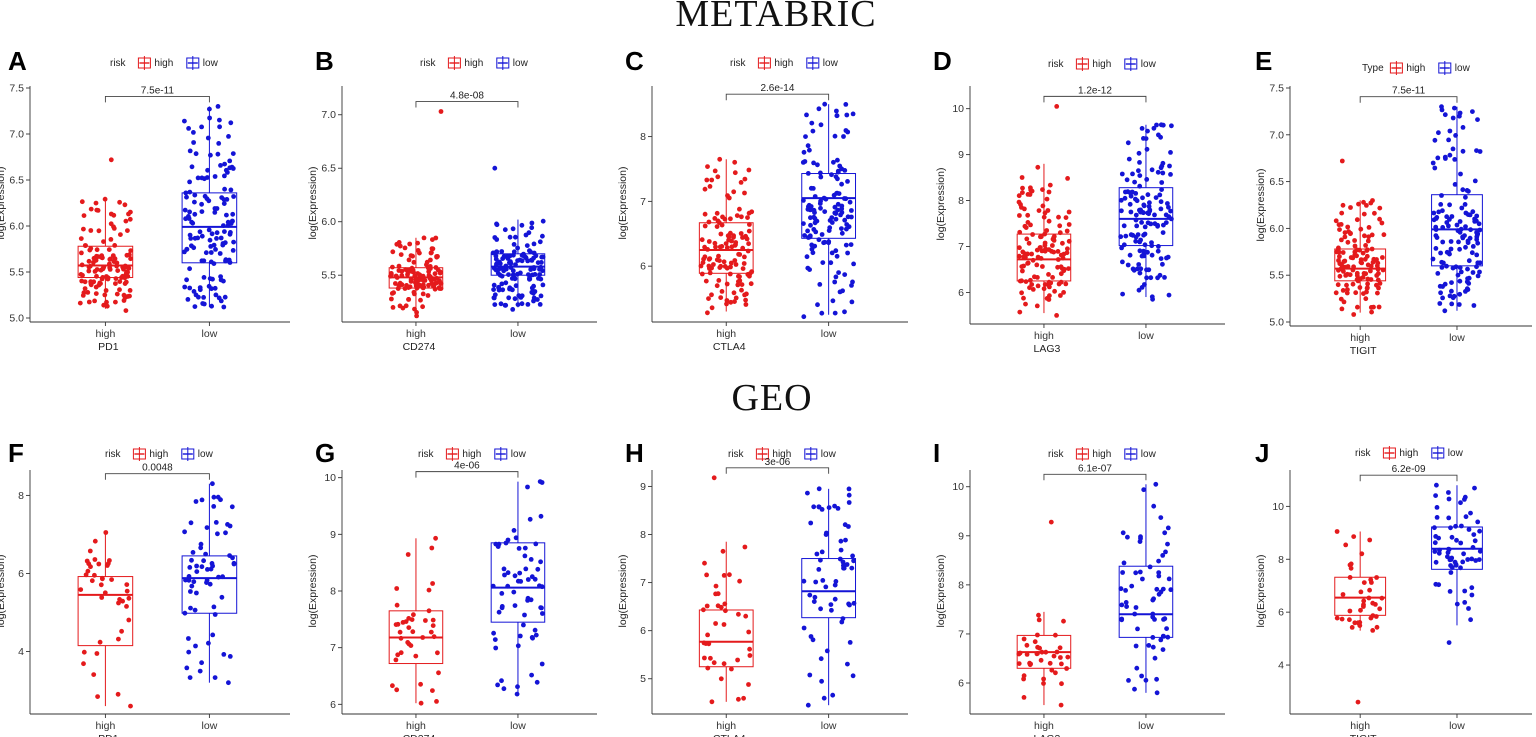 This screenshot has height=737, width=1536. What do you see at coordinates (771, 398) in the screenshot?
I see `section-title-geo: GEO` at bounding box center [771, 398].